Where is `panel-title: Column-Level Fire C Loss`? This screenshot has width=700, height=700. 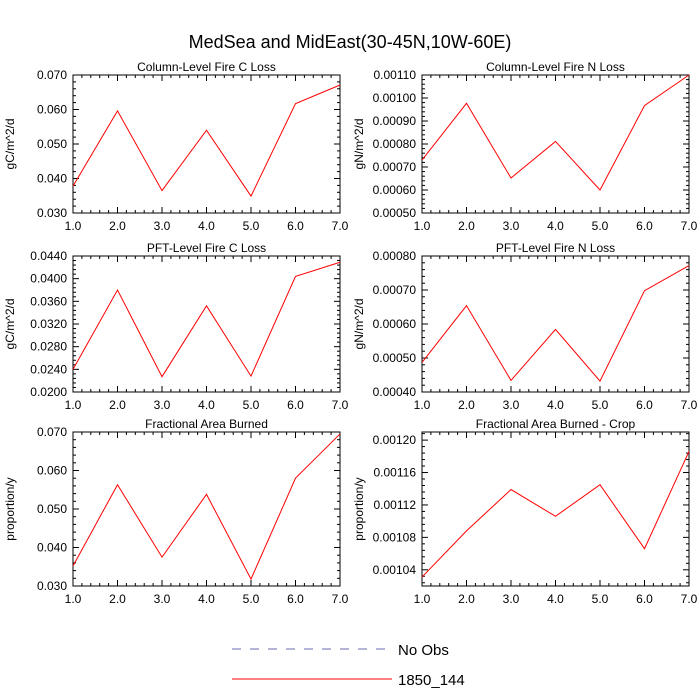 panel-title: Column-Level Fire C Loss is located at coordinates (206, 67).